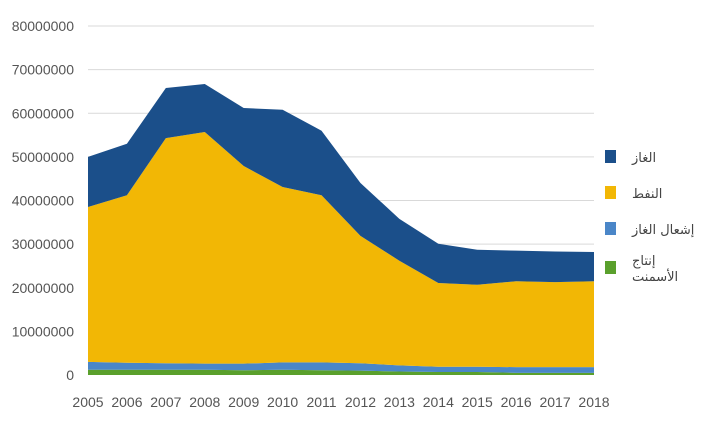  What do you see at coordinates (43, 288) in the screenshot?
I see `y-tick-label: 20000000` at bounding box center [43, 288].